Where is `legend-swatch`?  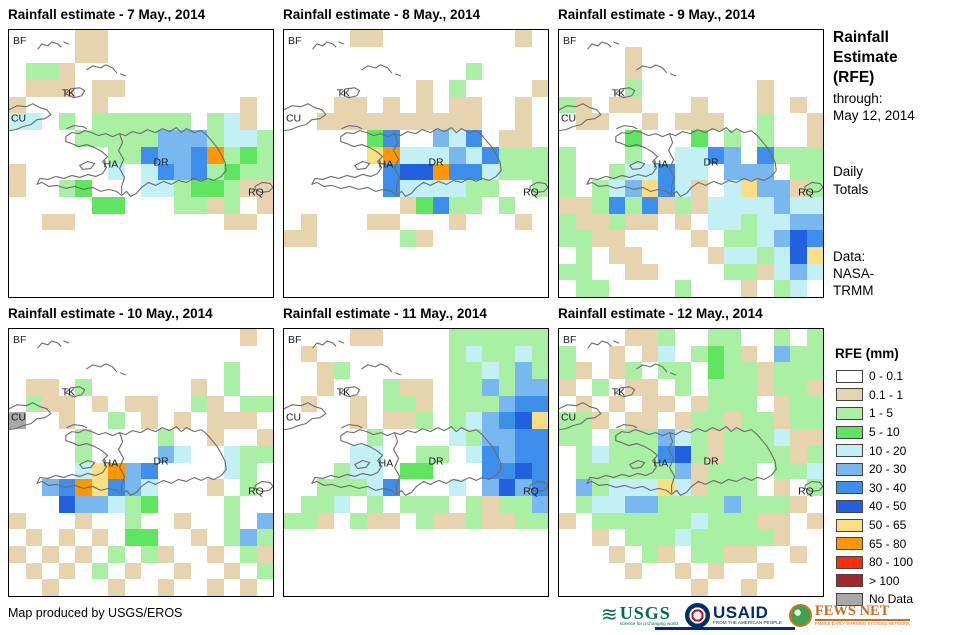 legend-swatch is located at coordinates (849, 376).